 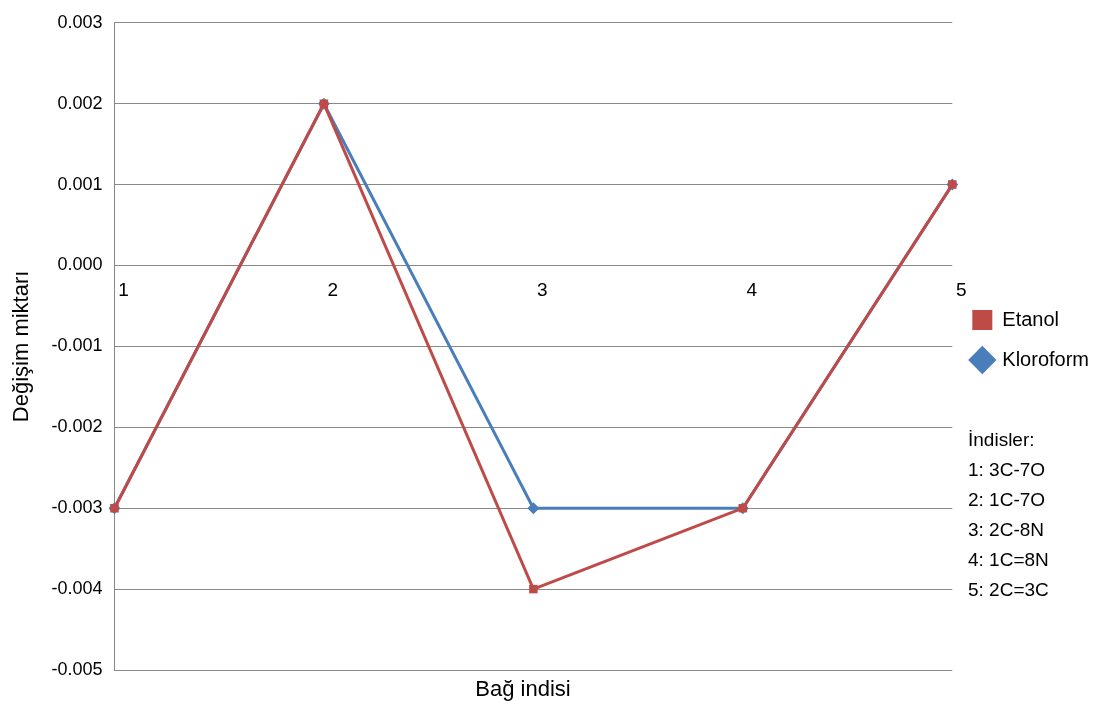 I want to click on text: 3: 2C-8N, so click(x=1007, y=530).